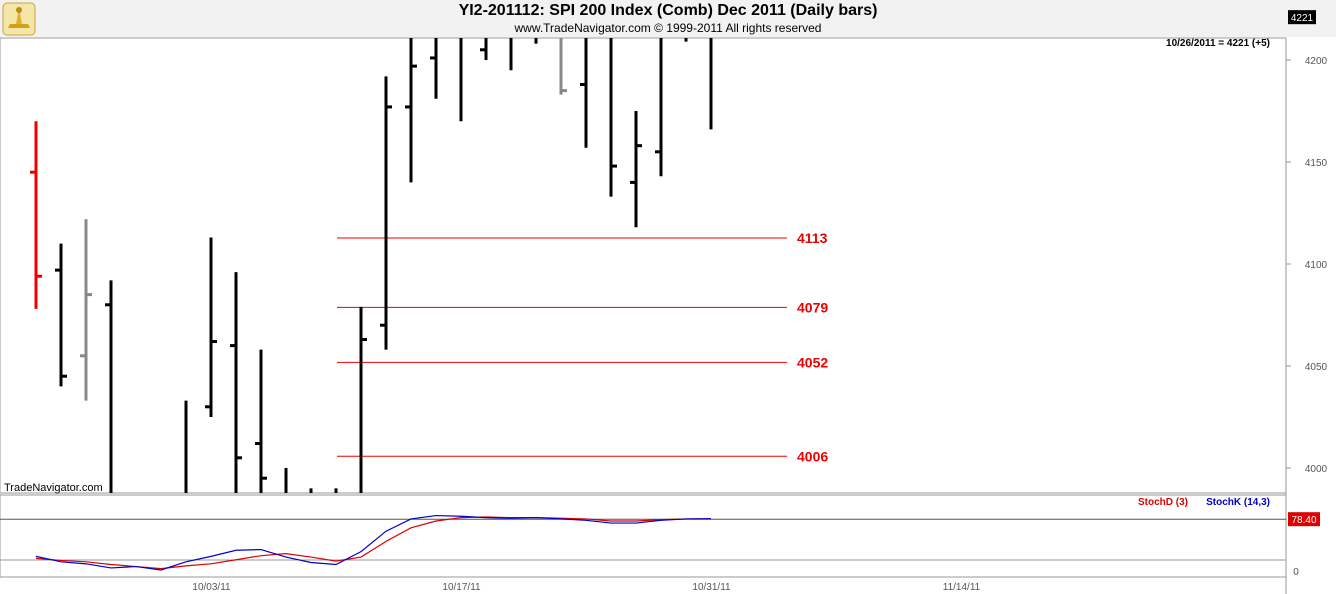 The height and width of the screenshot is (594, 1336). I want to click on stochastic-panel-frame, so click(643, 536).